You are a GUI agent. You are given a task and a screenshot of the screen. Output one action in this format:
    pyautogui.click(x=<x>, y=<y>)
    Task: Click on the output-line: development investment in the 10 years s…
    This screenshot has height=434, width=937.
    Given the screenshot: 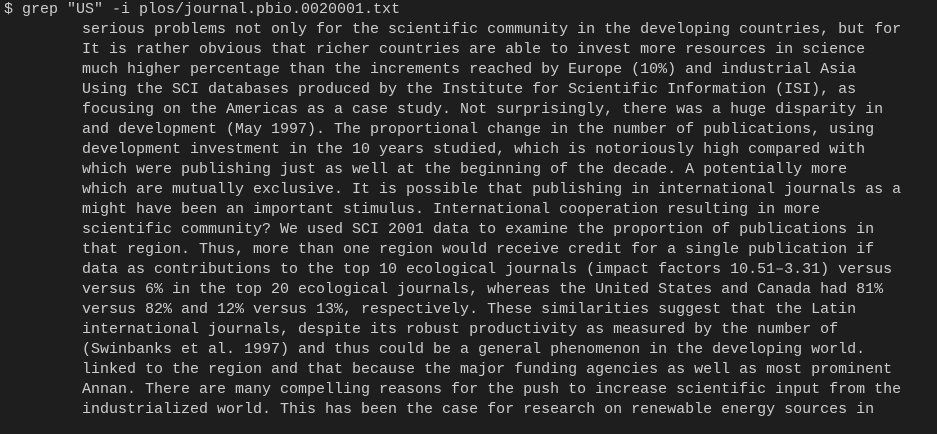 What is the action you would take?
    pyautogui.click(x=474, y=149)
    